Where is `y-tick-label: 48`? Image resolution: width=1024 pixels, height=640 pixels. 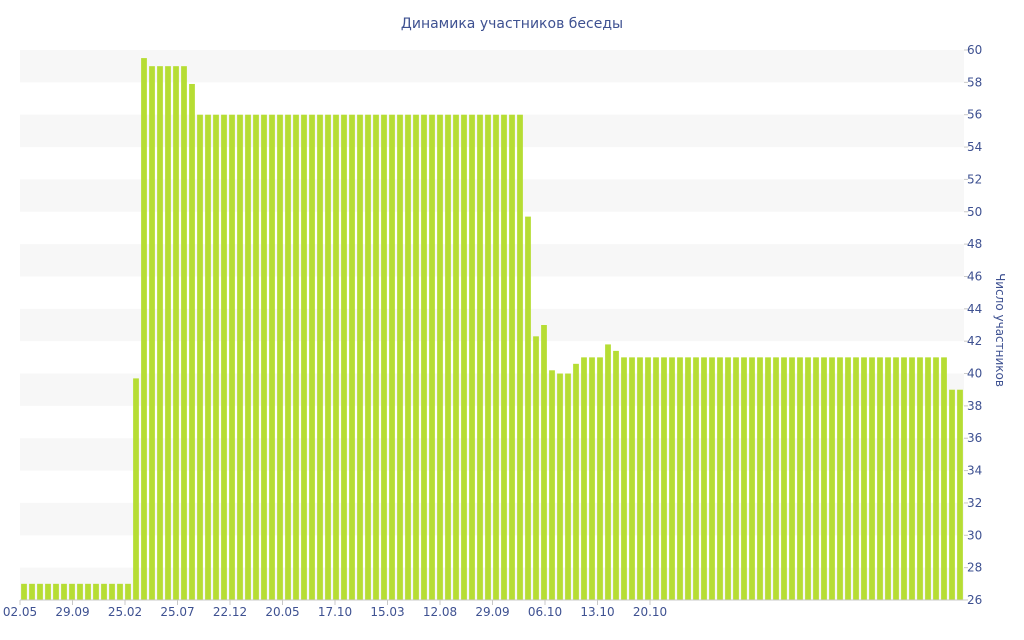
y-tick-label: 48 is located at coordinates (974, 244).